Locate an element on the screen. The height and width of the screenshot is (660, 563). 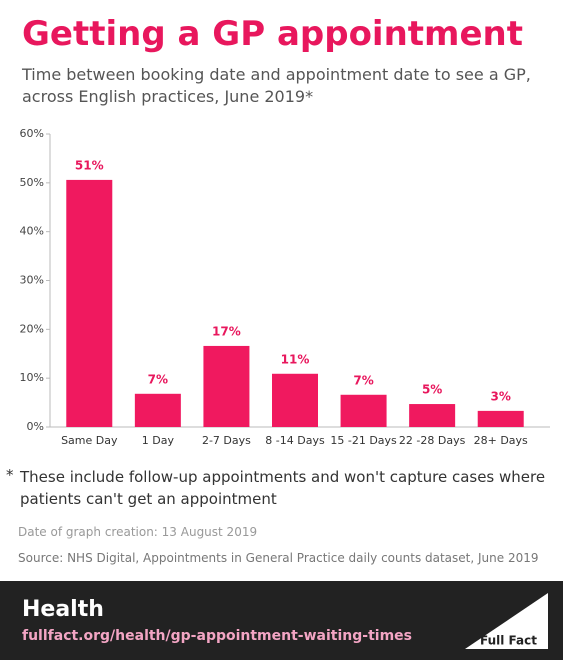
x-tick-label: 1 Day is located at coordinates (158, 440).